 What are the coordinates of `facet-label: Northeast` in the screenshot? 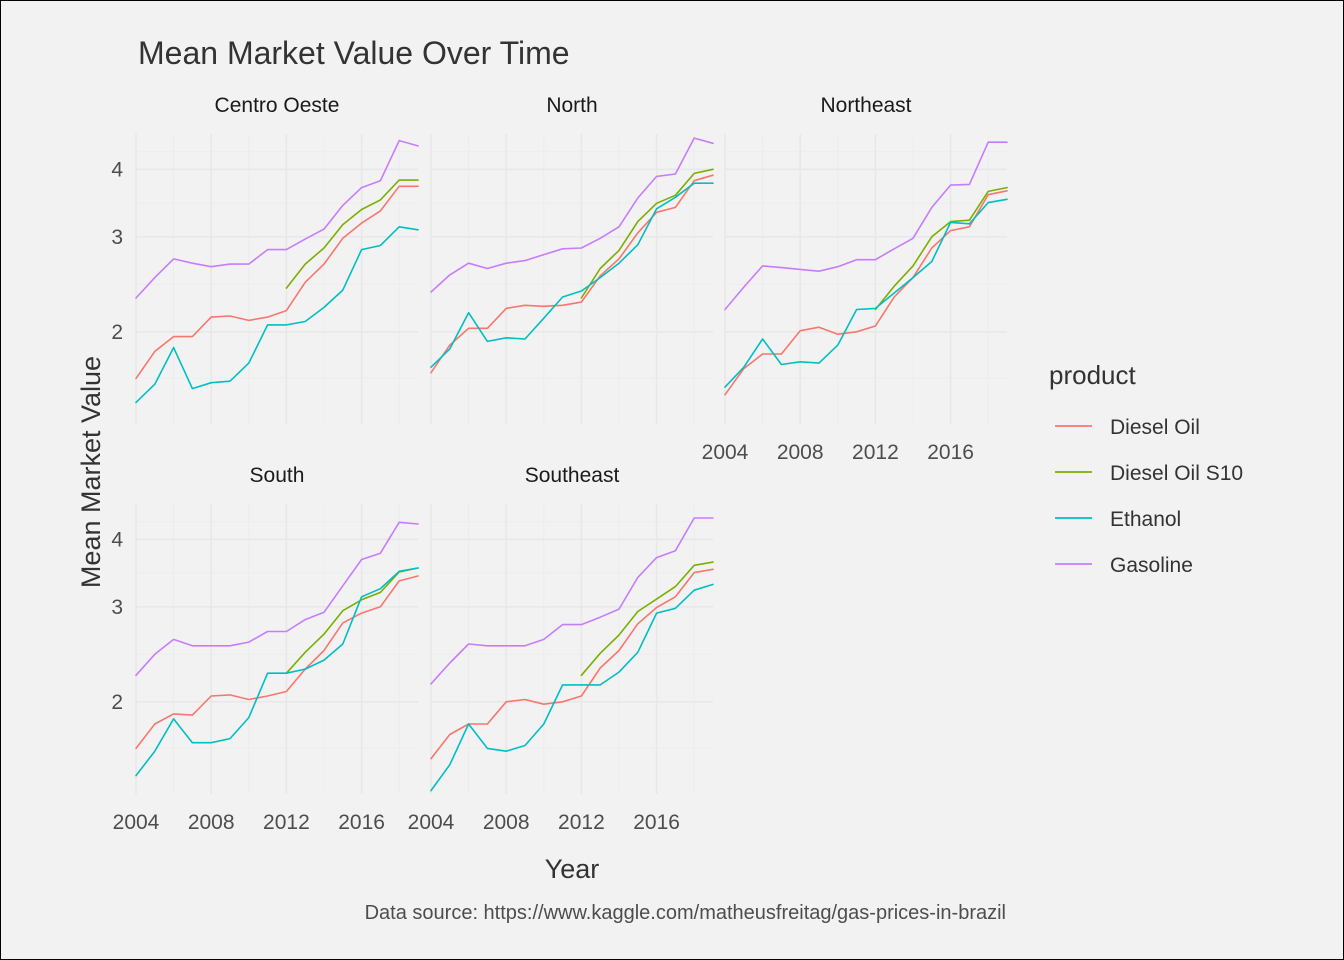 It's located at (865, 105).